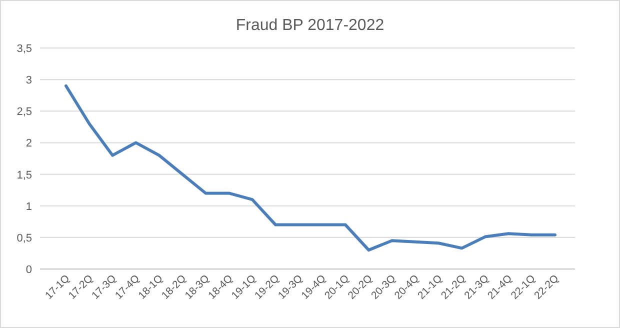  I want to click on y-tick-label: 3, so click(29, 80).